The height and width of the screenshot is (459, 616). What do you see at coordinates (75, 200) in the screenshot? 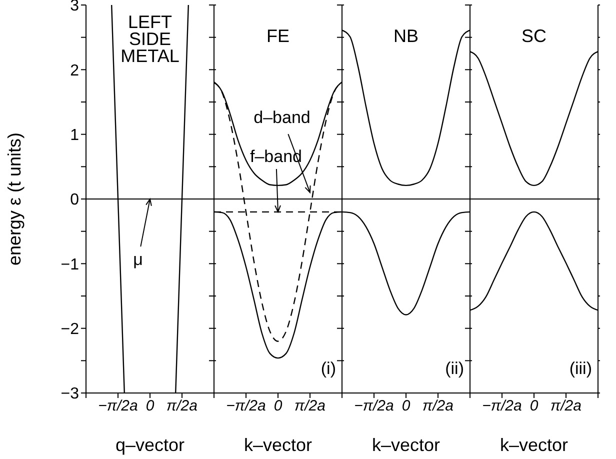
I see `y-tick-label: 0` at bounding box center [75, 200].